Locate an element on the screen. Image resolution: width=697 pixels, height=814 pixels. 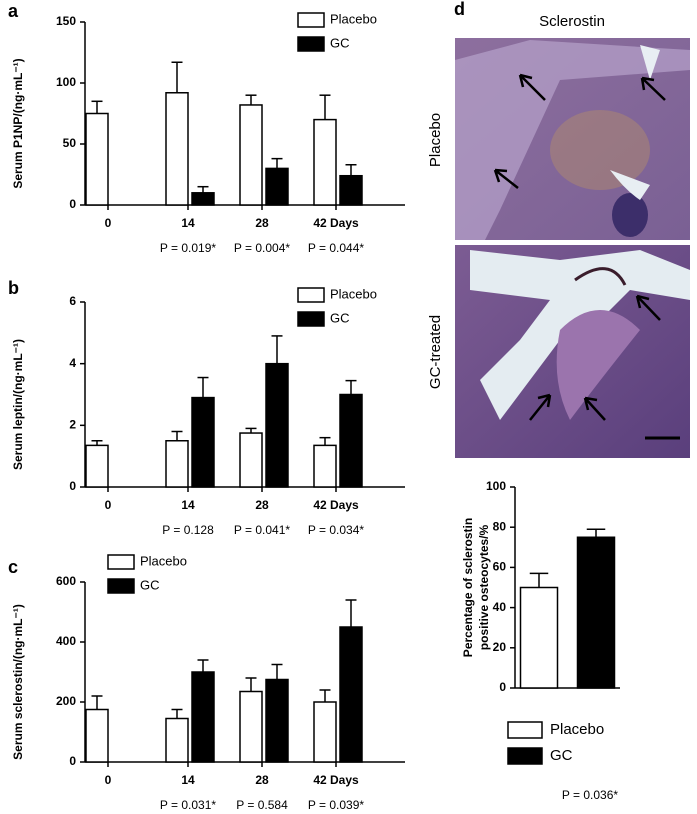
p-value: P = 0.031* is located at coordinates (188, 805).